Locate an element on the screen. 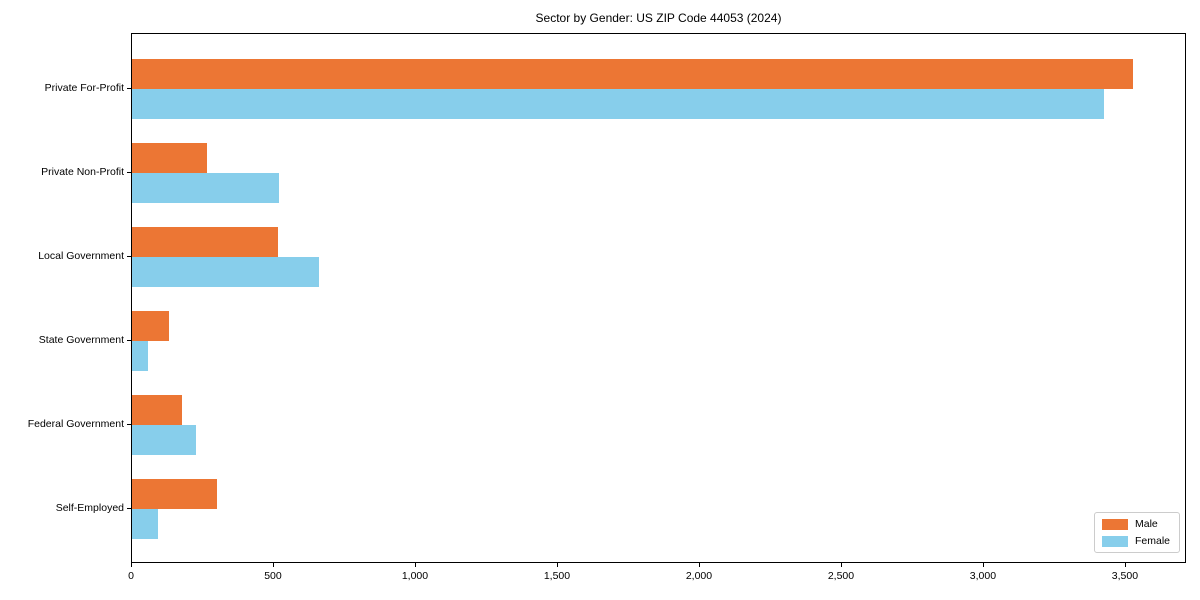  legend-item-male: Male is located at coordinates (1135, 524).